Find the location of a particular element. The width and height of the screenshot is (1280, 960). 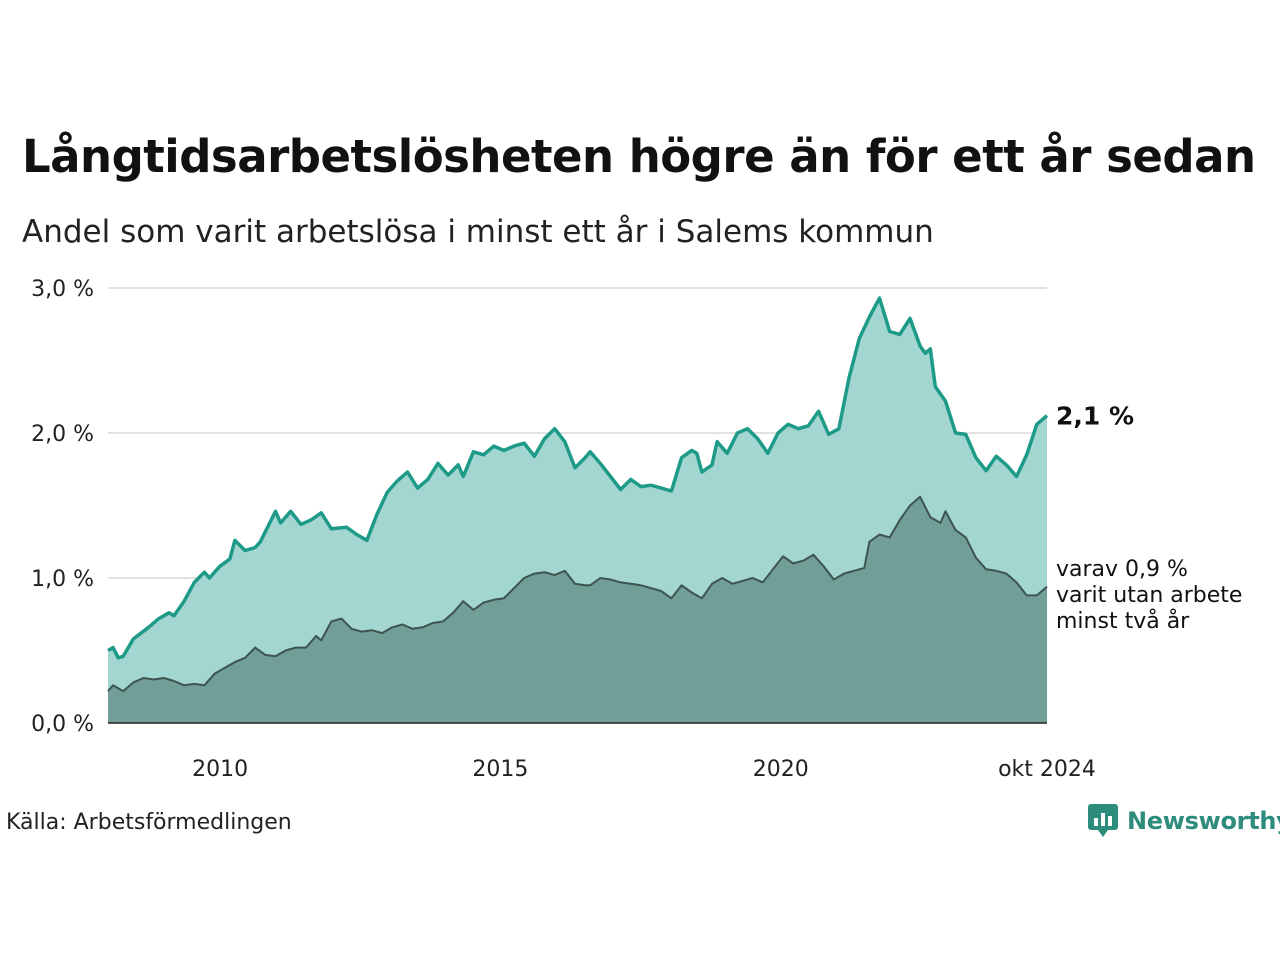

series-1-end-label: 2,1 % is located at coordinates (1095, 416).